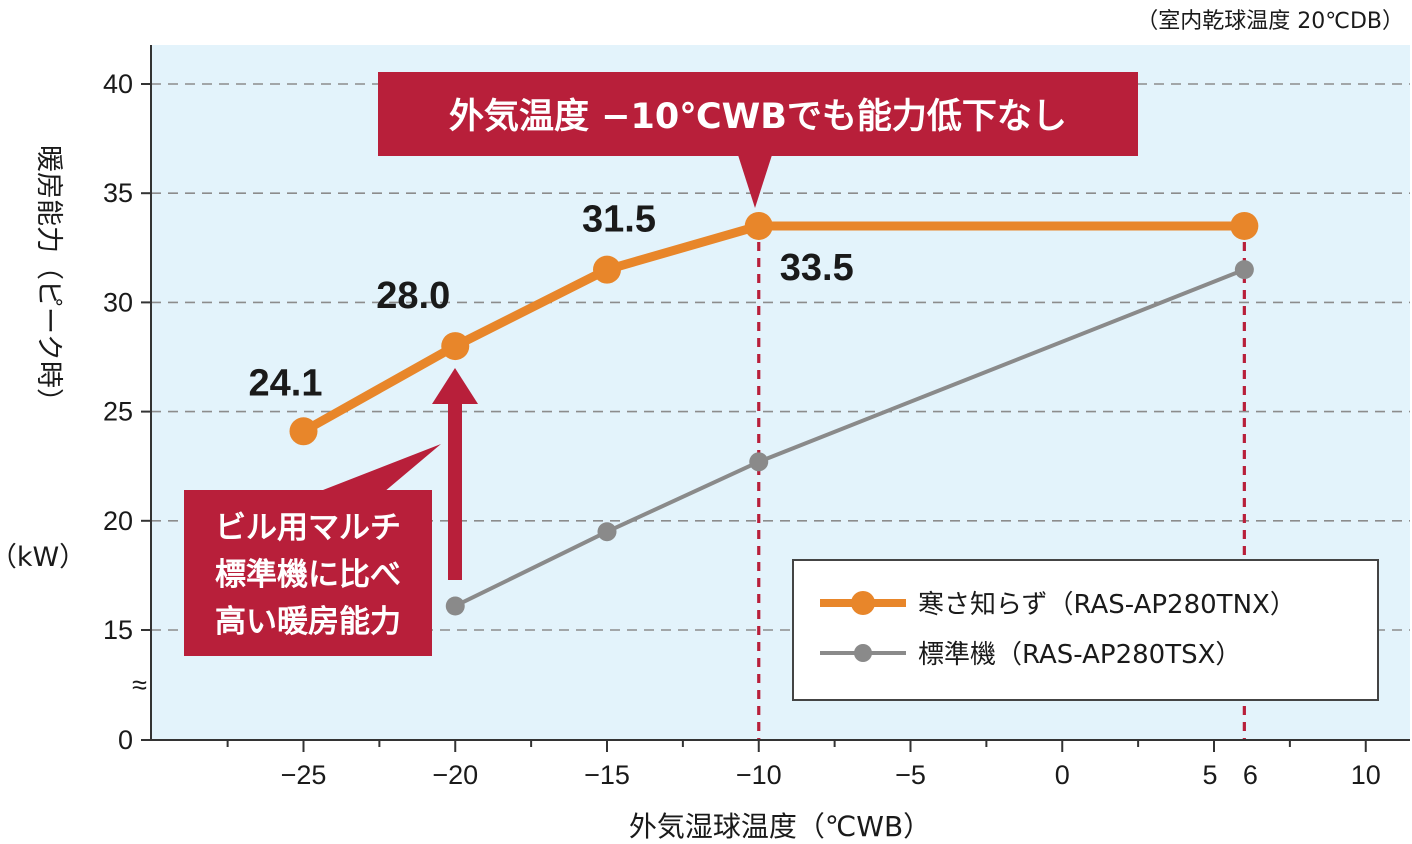 The image size is (1412, 844). What do you see at coordinates (118, 193) in the screenshot?
I see `y-tick-label: 35` at bounding box center [118, 193].